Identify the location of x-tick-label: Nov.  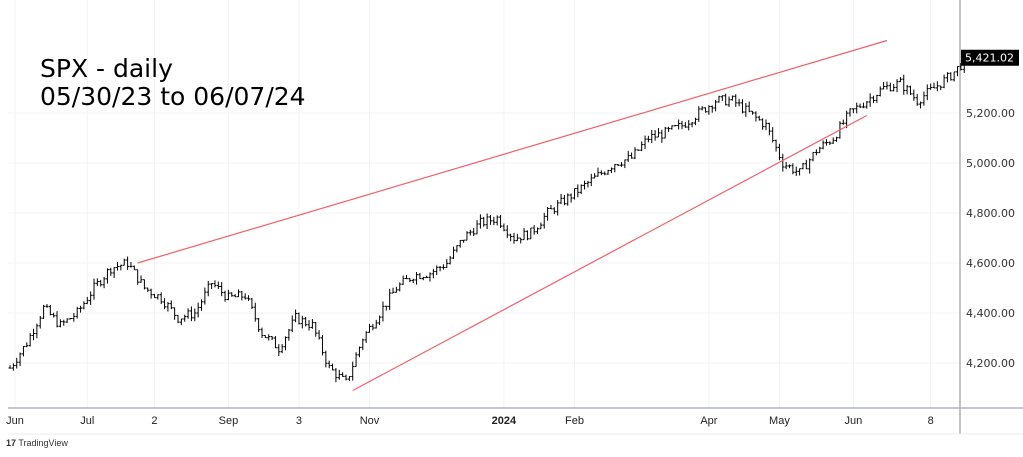
(370, 421).